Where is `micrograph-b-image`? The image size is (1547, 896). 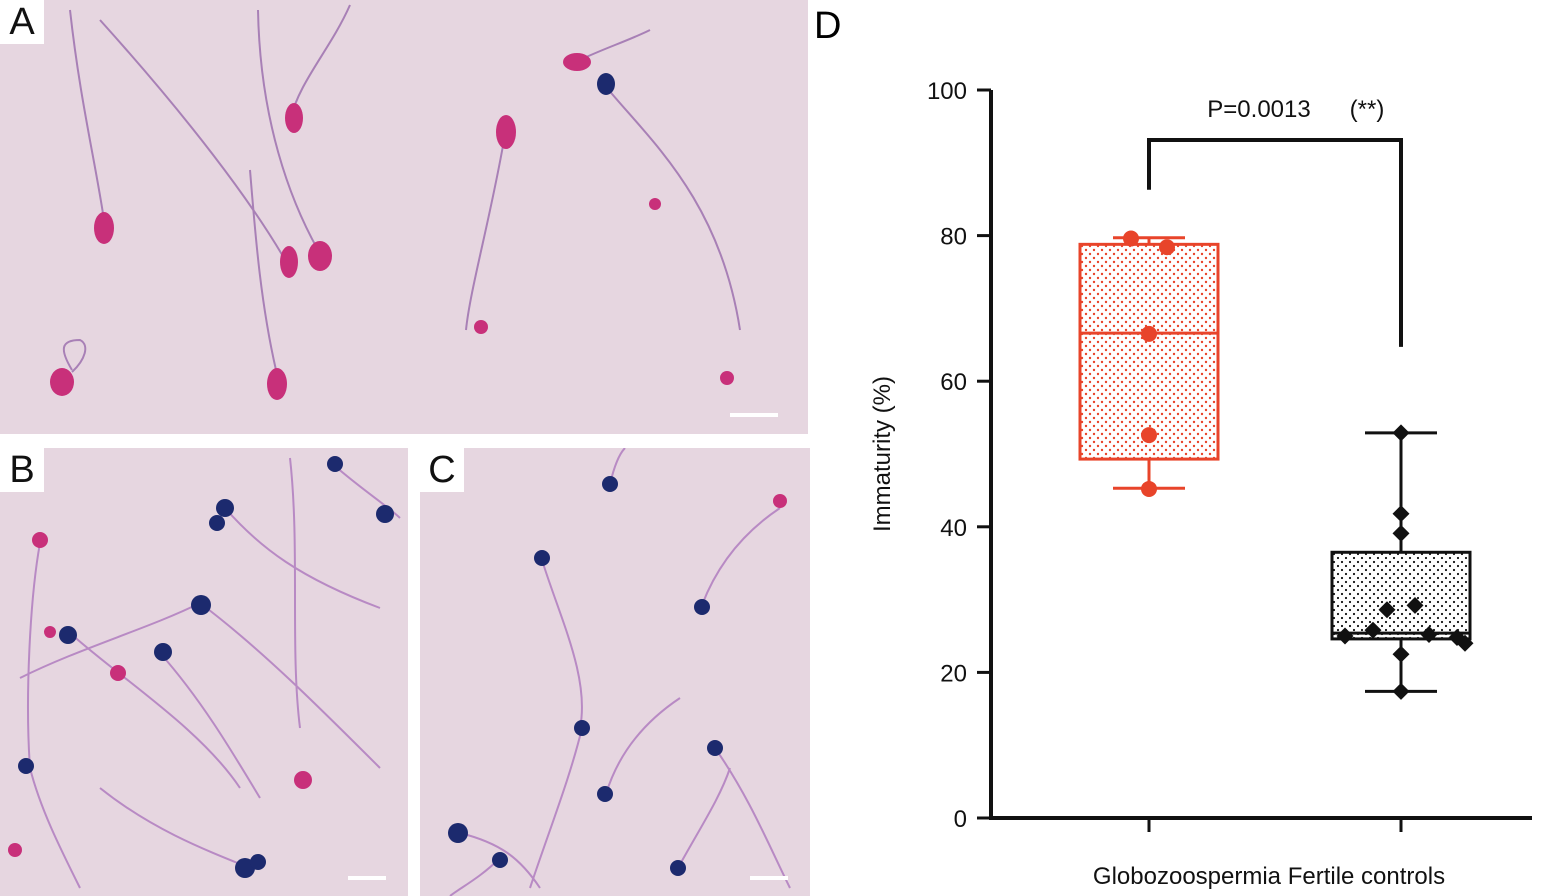 micrograph-b-image is located at coordinates (204, 672).